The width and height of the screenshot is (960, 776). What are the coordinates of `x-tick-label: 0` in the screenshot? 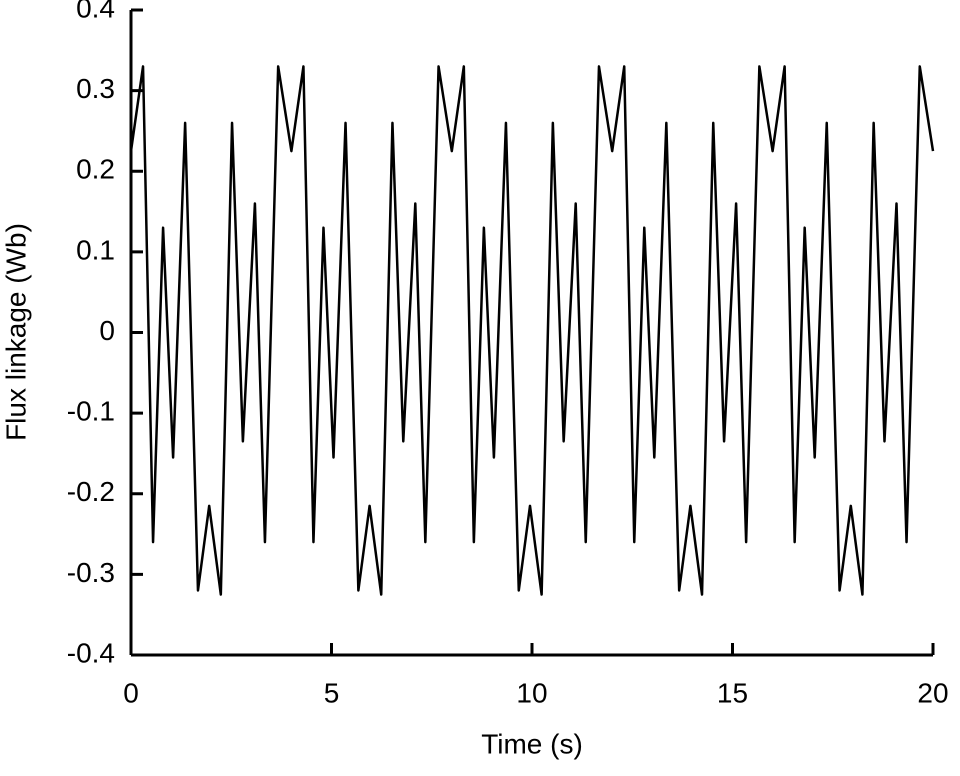 It's located at (131, 692).